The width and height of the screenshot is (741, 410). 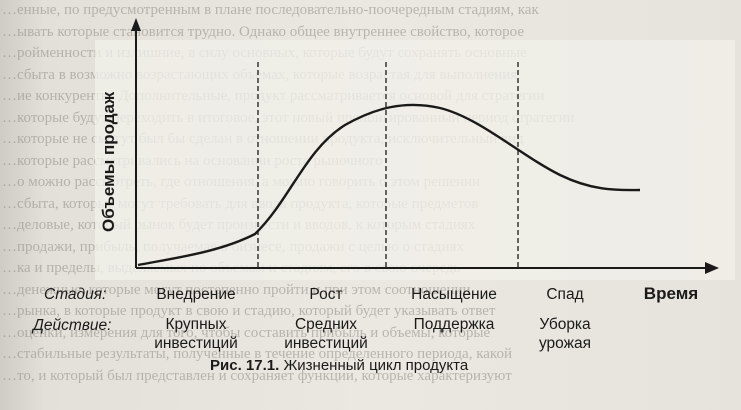 I want to click on x-axis-arrow, so click(x=712, y=268).